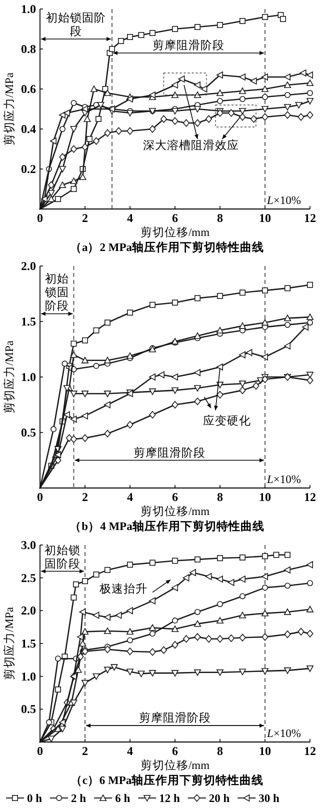 The image size is (328, 808). Describe the element at coordinates (35, 799) in the screenshot. I see `legend-label: 0 h` at that location.